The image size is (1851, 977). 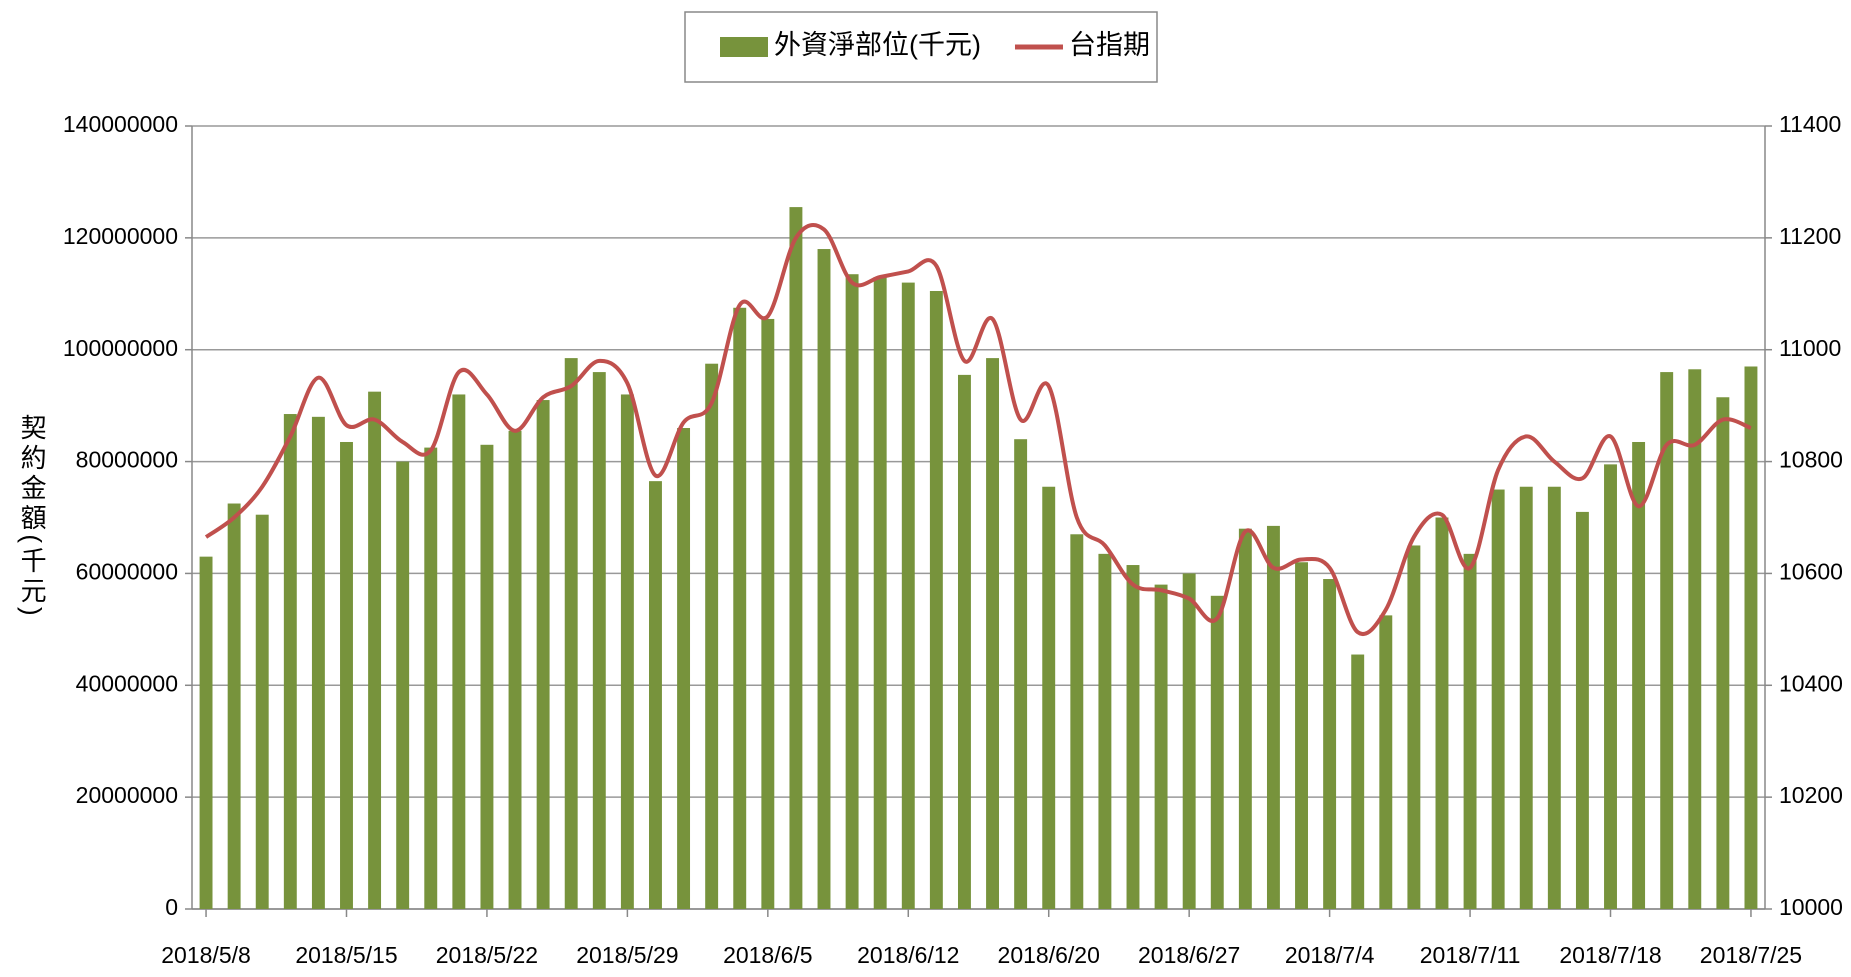 What do you see at coordinates (120, 124) in the screenshot?
I see `y-tick-label: 140000000` at bounding box center [120, 124].